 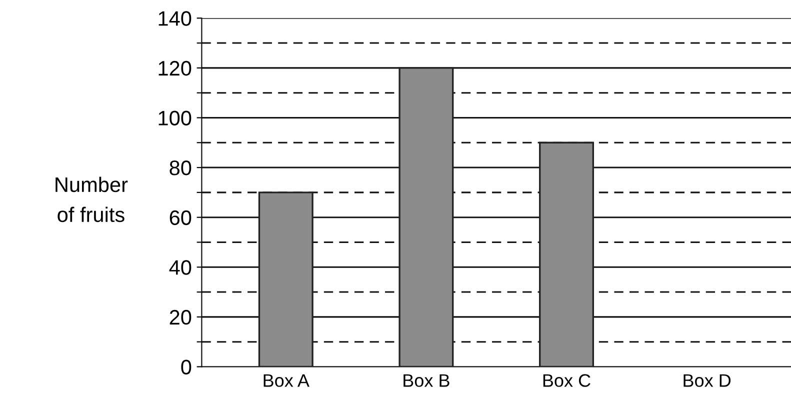 What do you see at coordinates (175, 18) in the screenshot?
I see `y-tick-label: 140` at bounding box center [175, 18].